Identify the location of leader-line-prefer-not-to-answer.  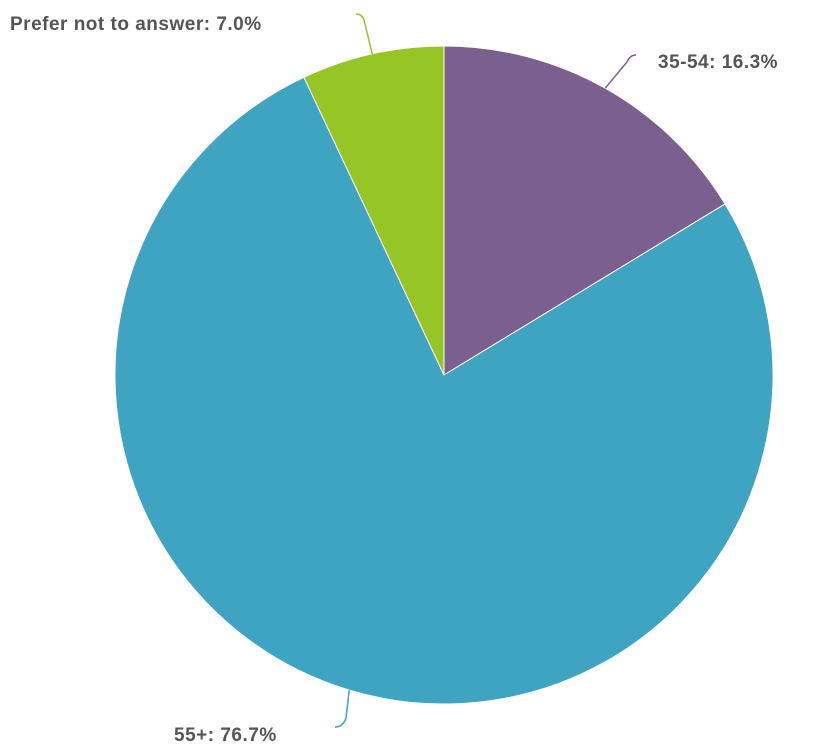
(364, 34).